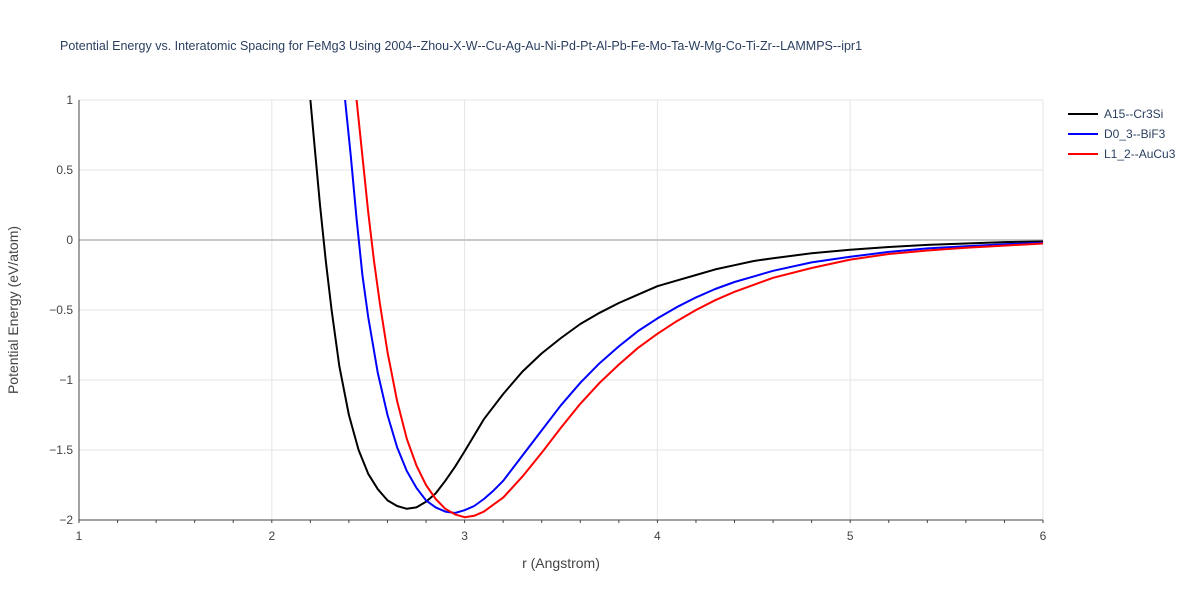  I want to click on x-tick-label: 4, so click(657, 536).